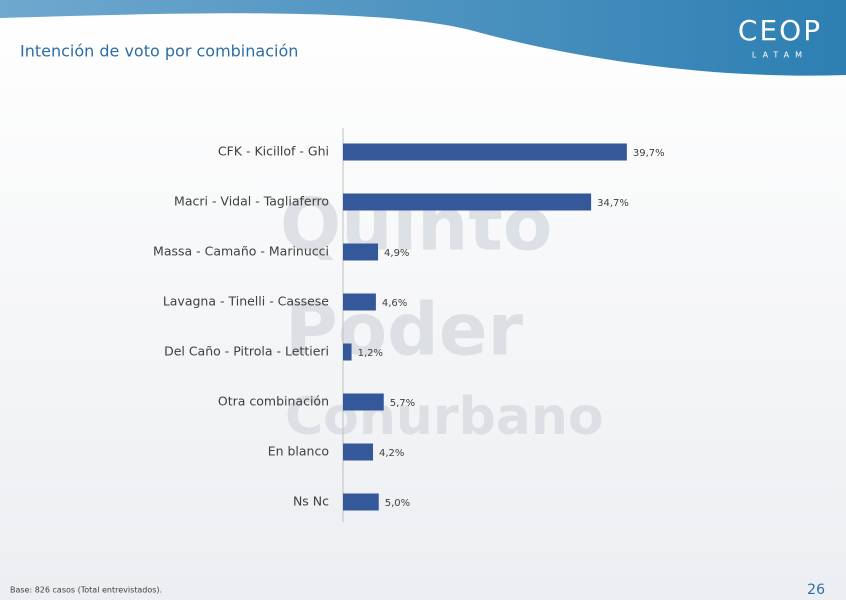  I want to click on category-label: Massa - Camaño - Marinucci, so click(241, 251).